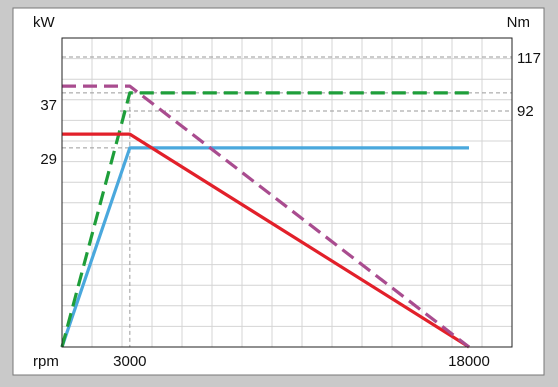 The width and height of the screenshot is (558, 387). Describe the element at coordinates (518, 22) in the screenshot. I see `y-right-axis-label: Nm` at that location.